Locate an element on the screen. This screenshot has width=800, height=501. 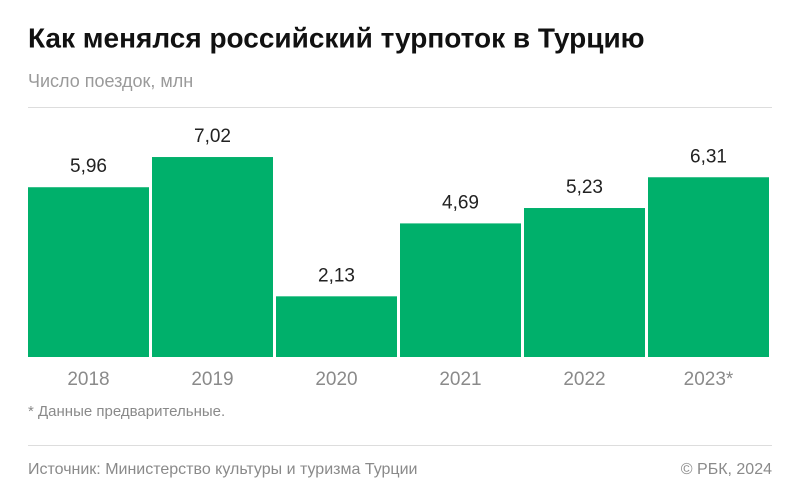
value-label: 7,02 is located at coordinates (212, 136).